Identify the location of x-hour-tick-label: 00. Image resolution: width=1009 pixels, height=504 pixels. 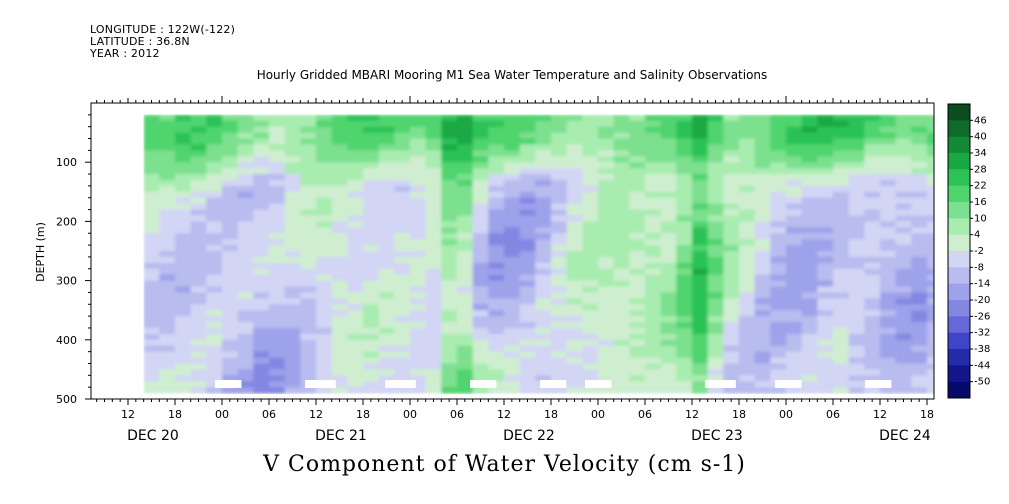
(786, 414).